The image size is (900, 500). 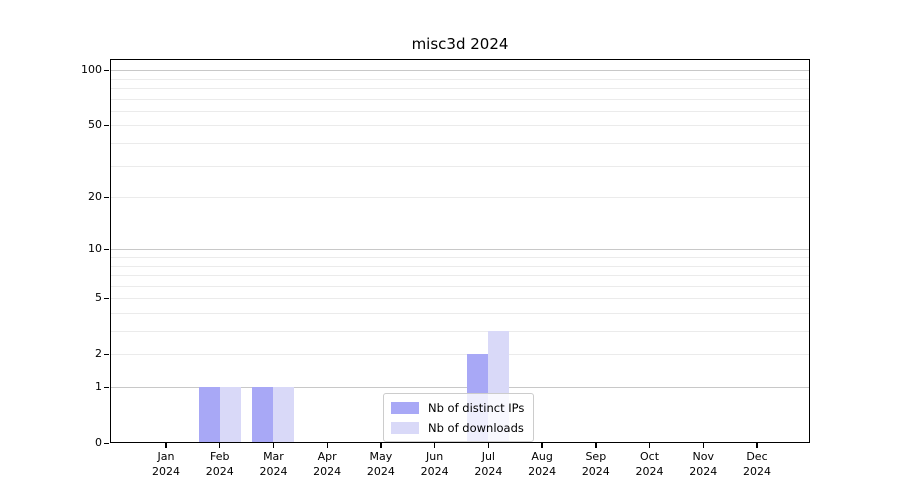 I want to click on x-tick-label: May 2024, so click(x=381, y=464).